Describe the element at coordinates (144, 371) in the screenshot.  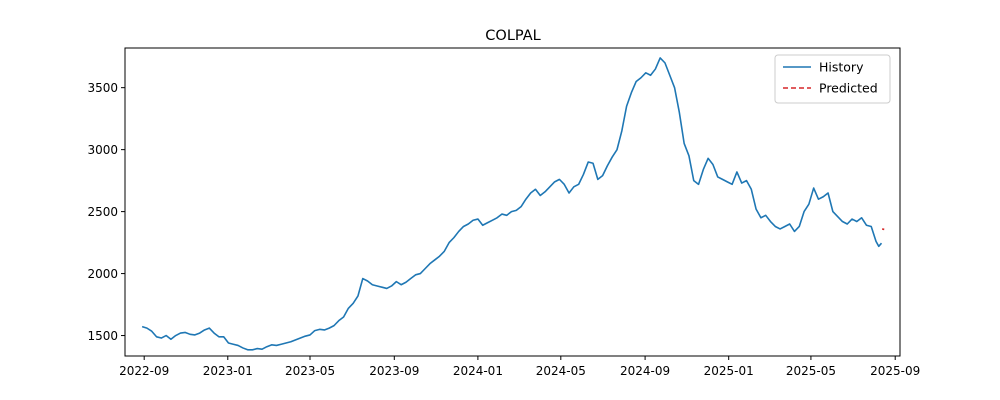
I see `x-tick-label: 2022-09` at that location.